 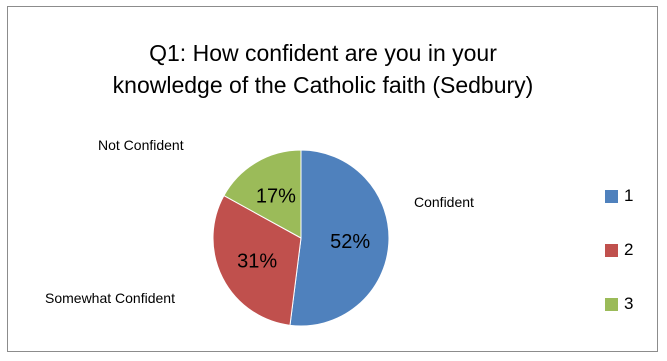 I want to click on legend-item-2: 2, so click(x=619, y=250).